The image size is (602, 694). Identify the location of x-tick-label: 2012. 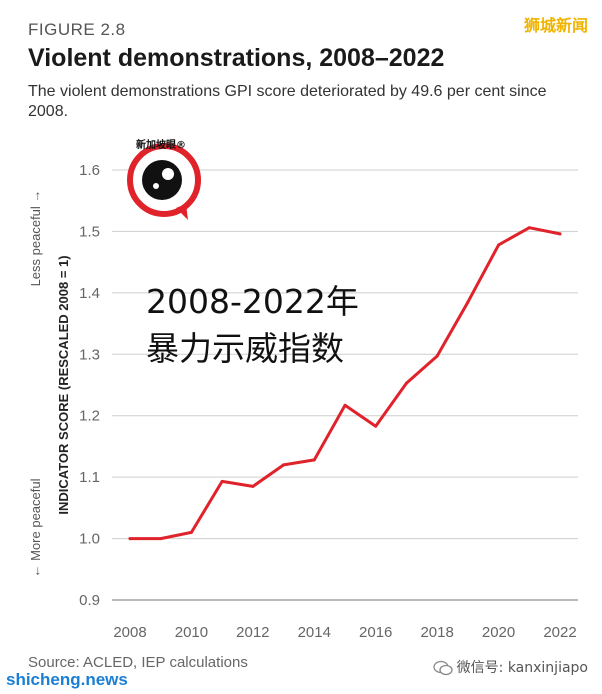
(252, 632).